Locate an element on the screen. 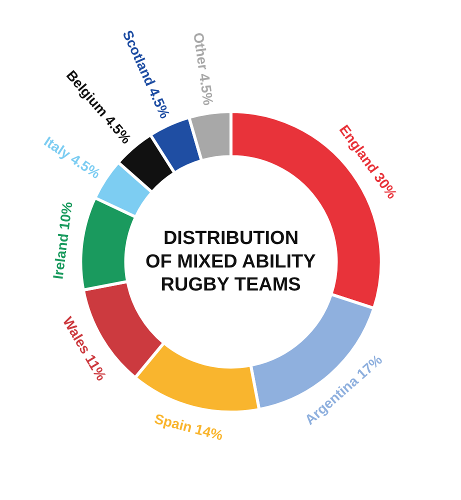  slice-label: Spain 14% is located at coordinates (189, 427).